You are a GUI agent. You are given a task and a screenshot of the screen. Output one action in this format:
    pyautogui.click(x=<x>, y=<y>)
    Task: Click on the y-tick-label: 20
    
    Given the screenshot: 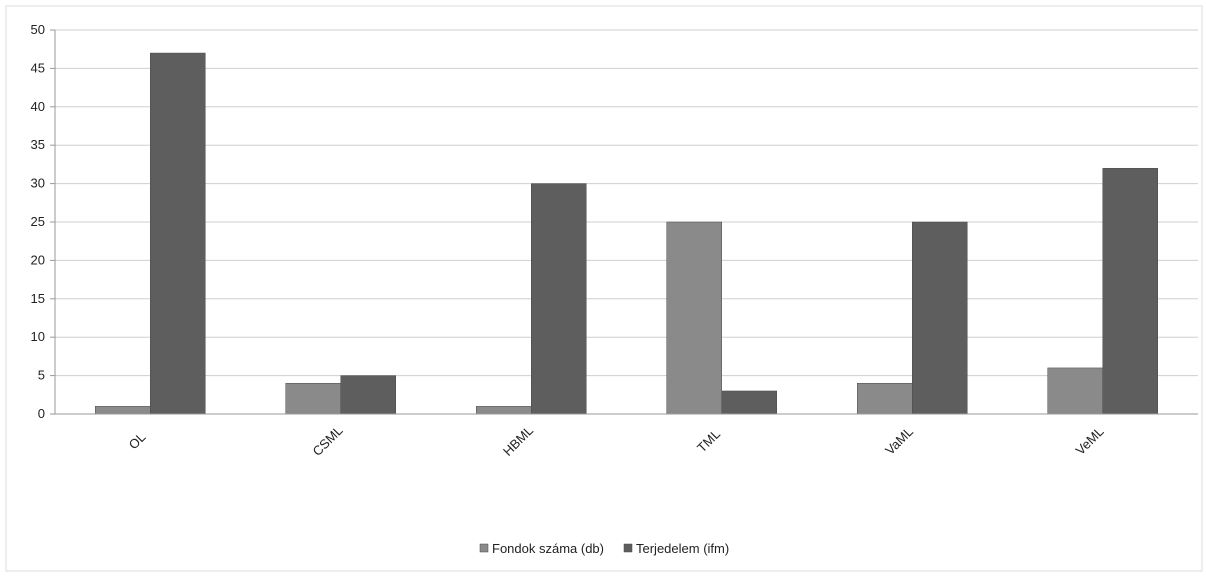 What is the action you would take?
    pyautogui.click(x=38, y=259)
    